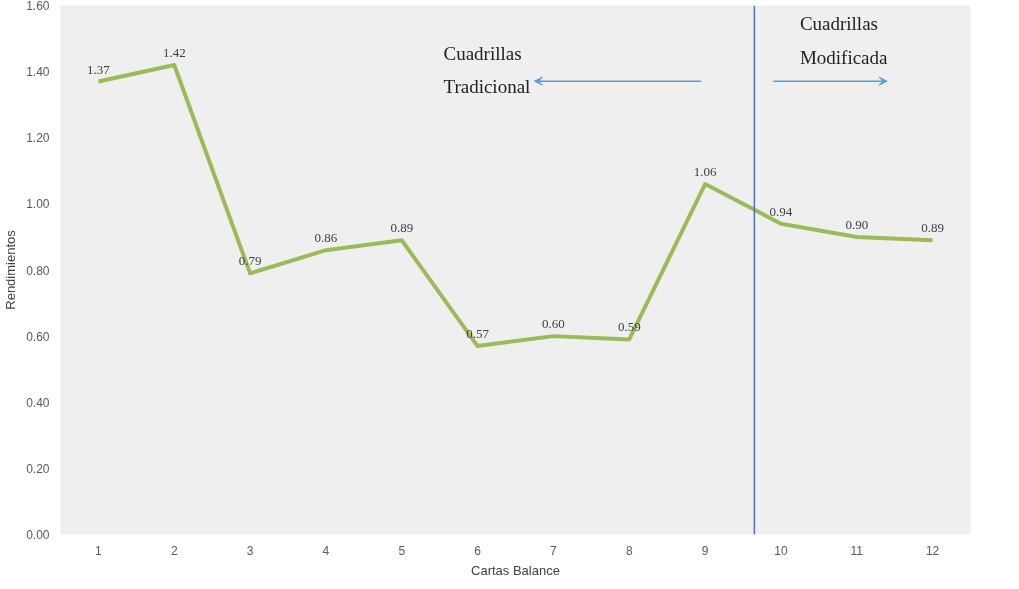 This screenshot has width=1019, height=589. Describe the element at coordinates (38, 270) in the screenshot. I see `y-tick-label: 0.80` at that location.